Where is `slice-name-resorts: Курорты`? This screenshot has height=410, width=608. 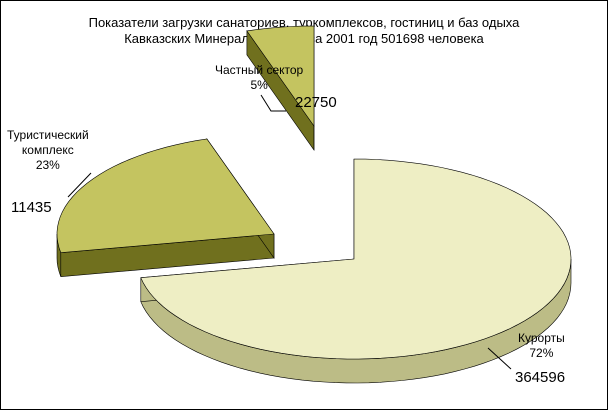 slice-name-resorts: Курорты is located at coordinates (541, 338).